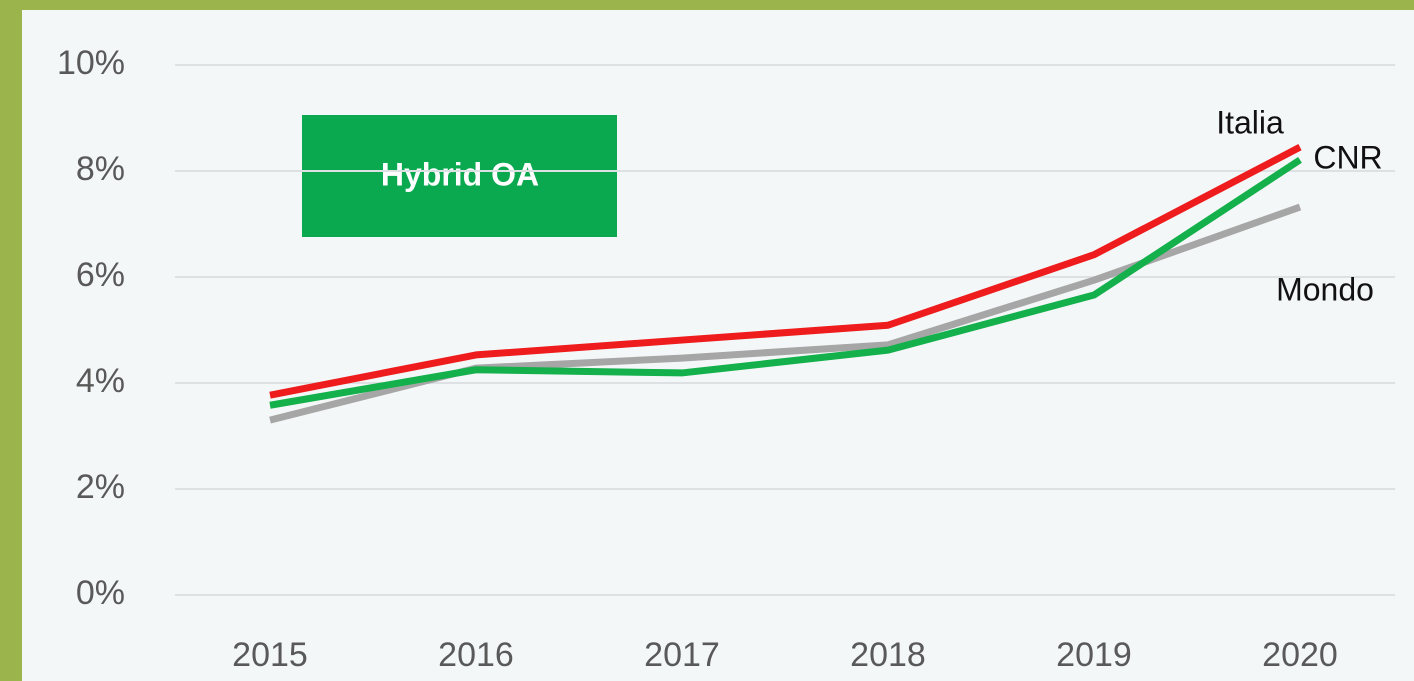 The height and width of the screenshot is (681, 1414). I want to click on x-tick-label: 2018, so click(888, 655).